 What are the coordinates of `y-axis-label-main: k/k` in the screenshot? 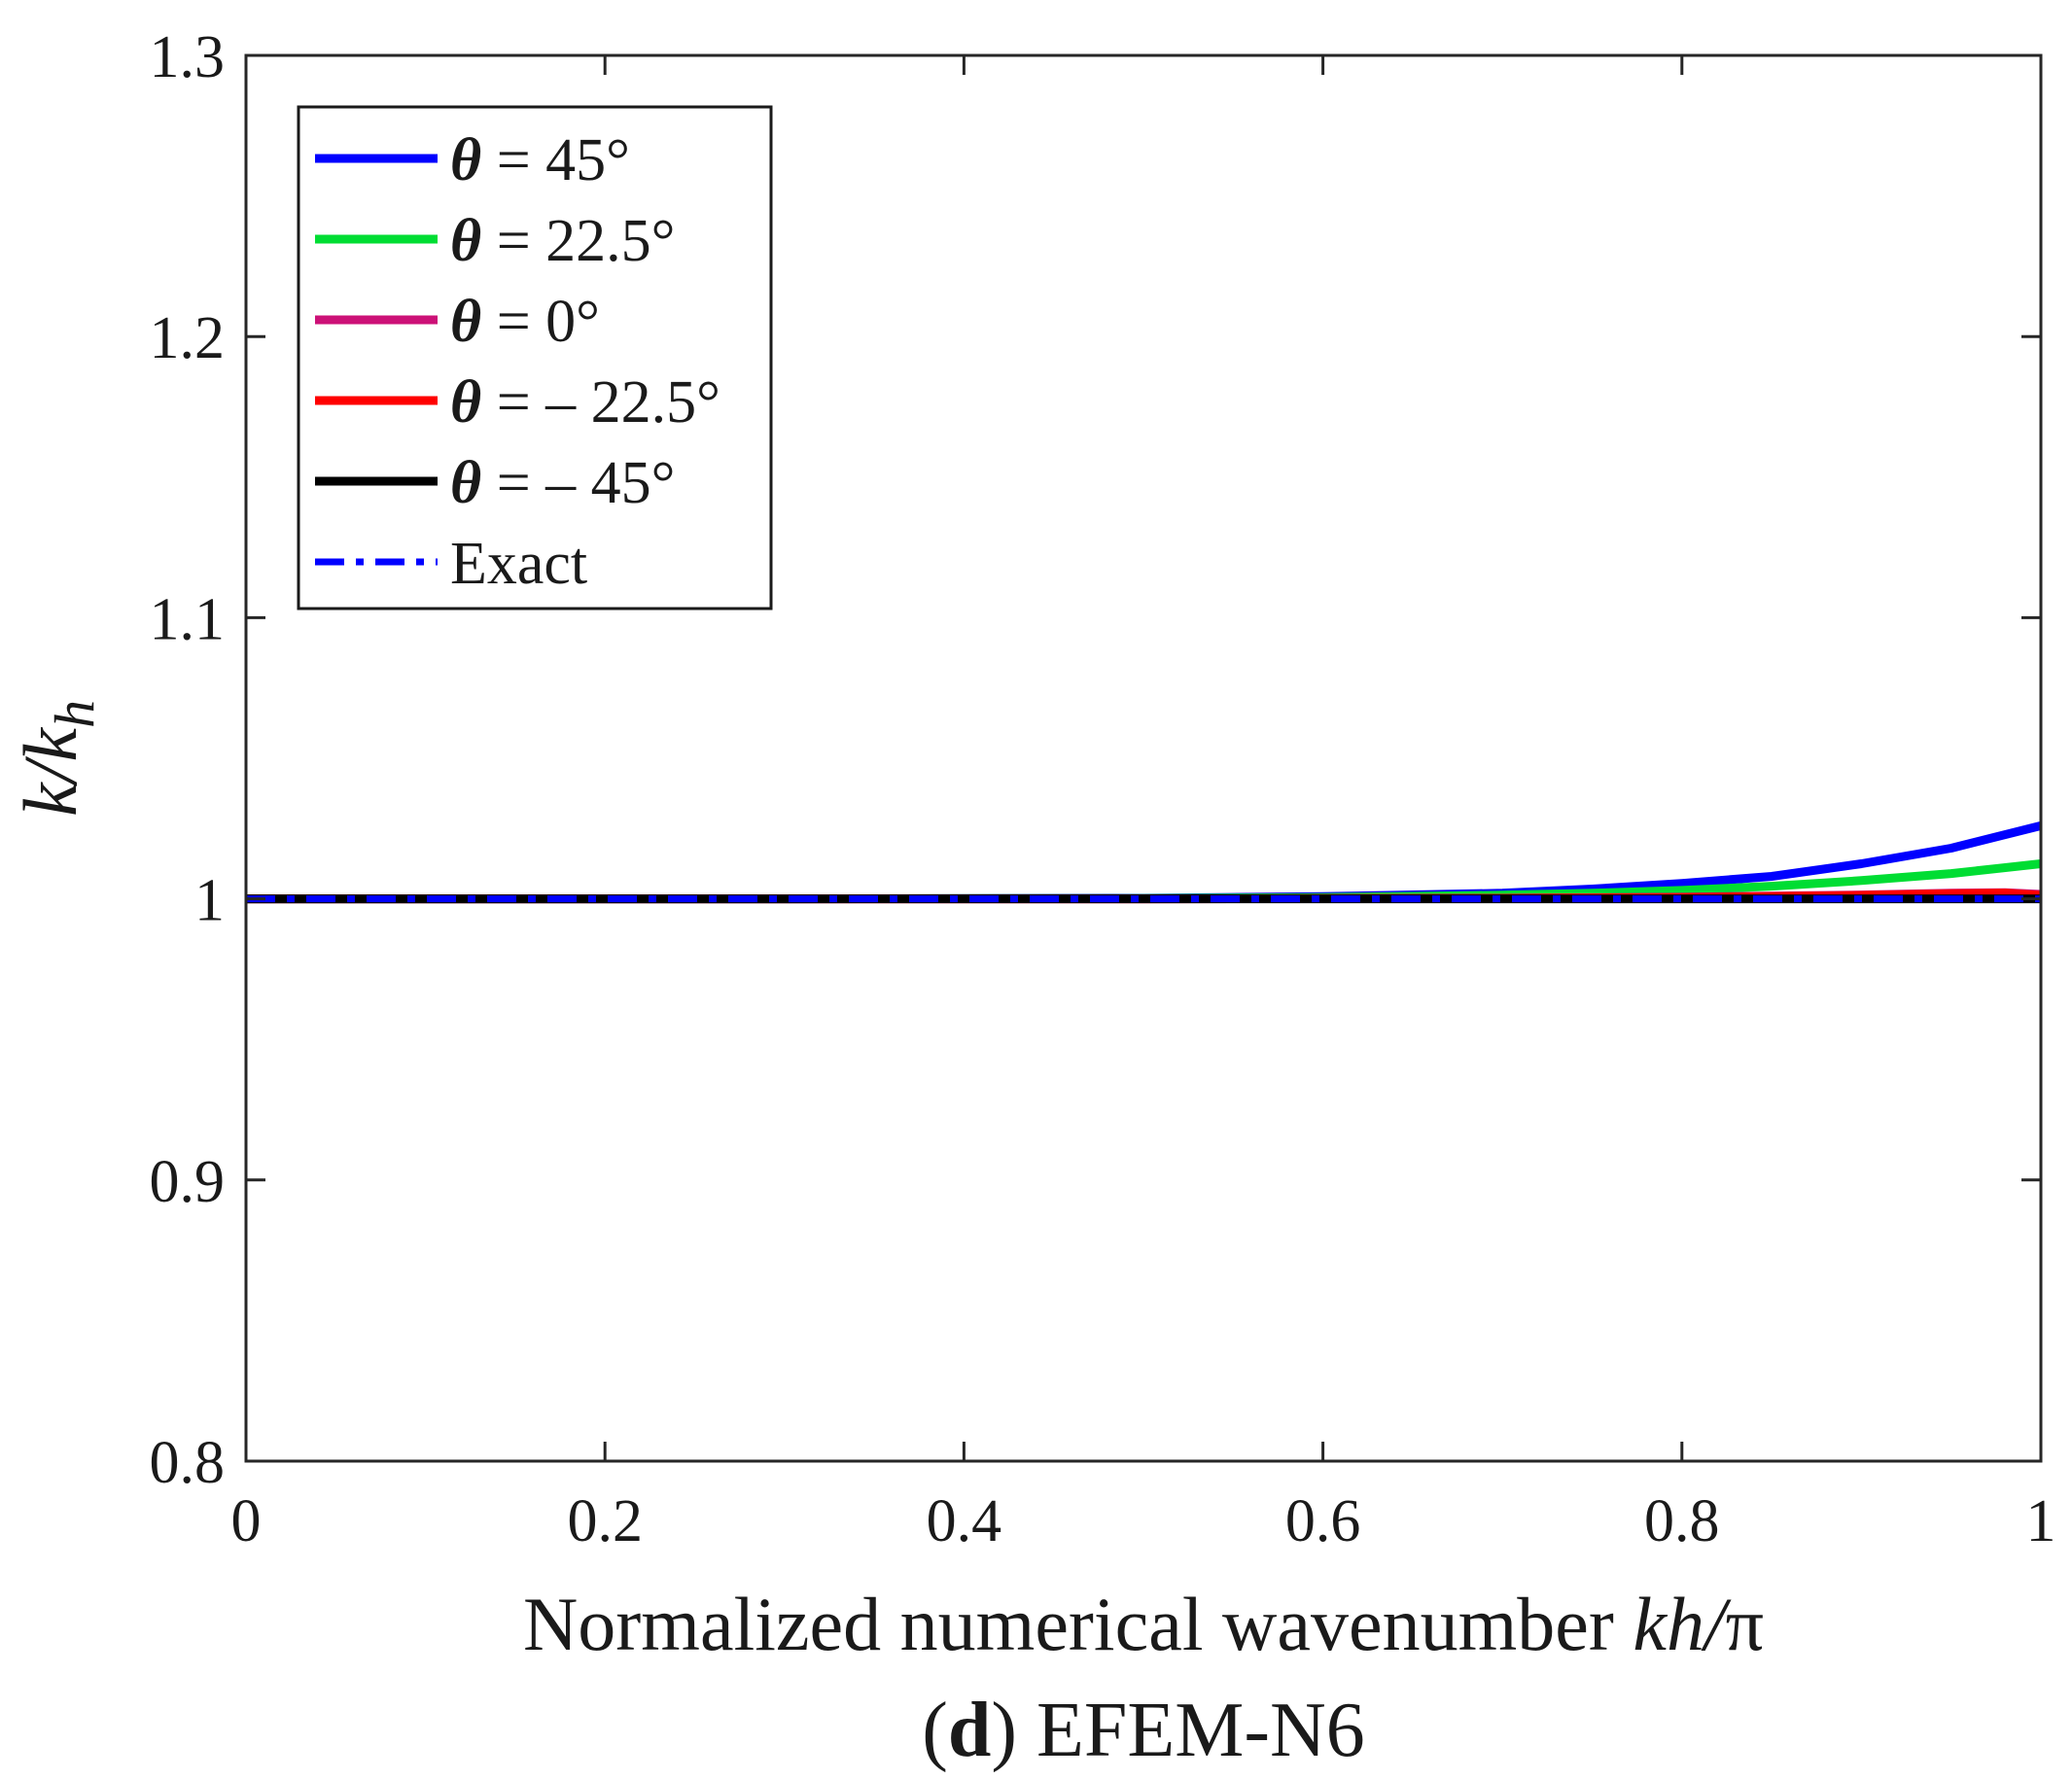 It's located at (50, 772).